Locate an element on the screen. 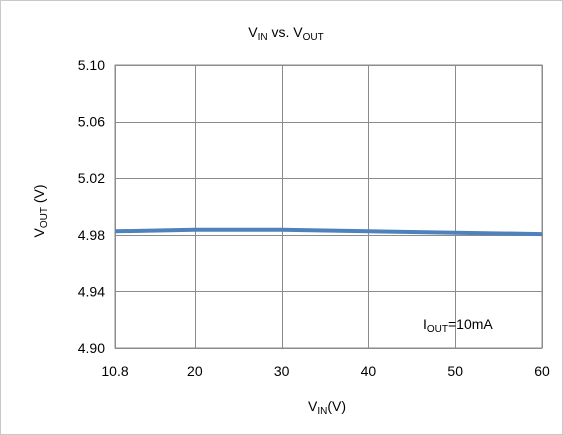  y-tick-label: 5.10 is located at coordinates (91, 65).